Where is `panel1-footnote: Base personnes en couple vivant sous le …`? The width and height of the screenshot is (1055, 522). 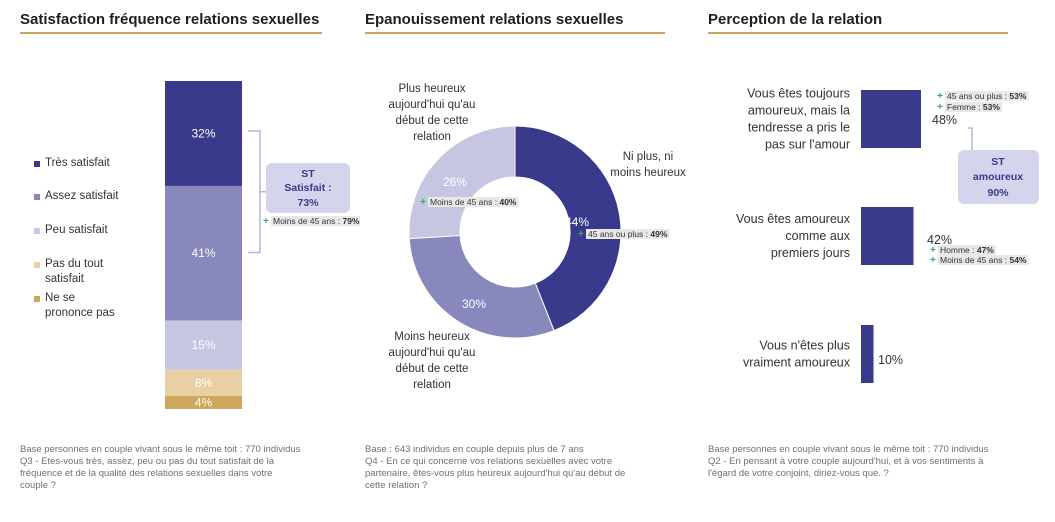 panel1-footnote: Base personnes en couple vivant sous le … is located at coordinates (180, 468).